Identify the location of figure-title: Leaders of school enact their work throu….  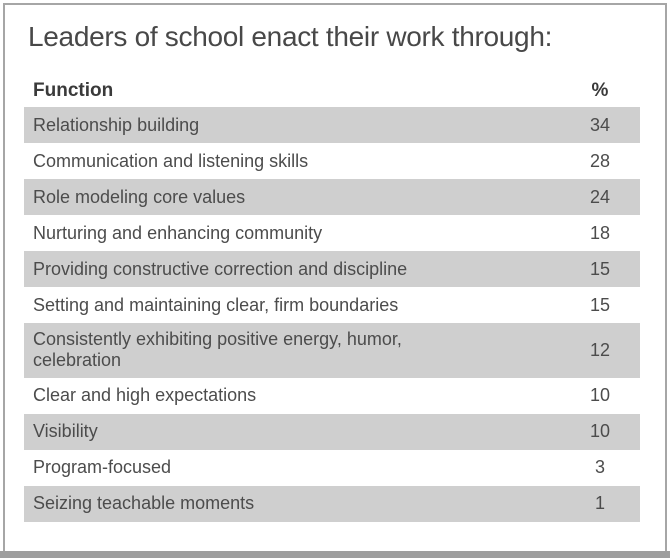
(290, 36).